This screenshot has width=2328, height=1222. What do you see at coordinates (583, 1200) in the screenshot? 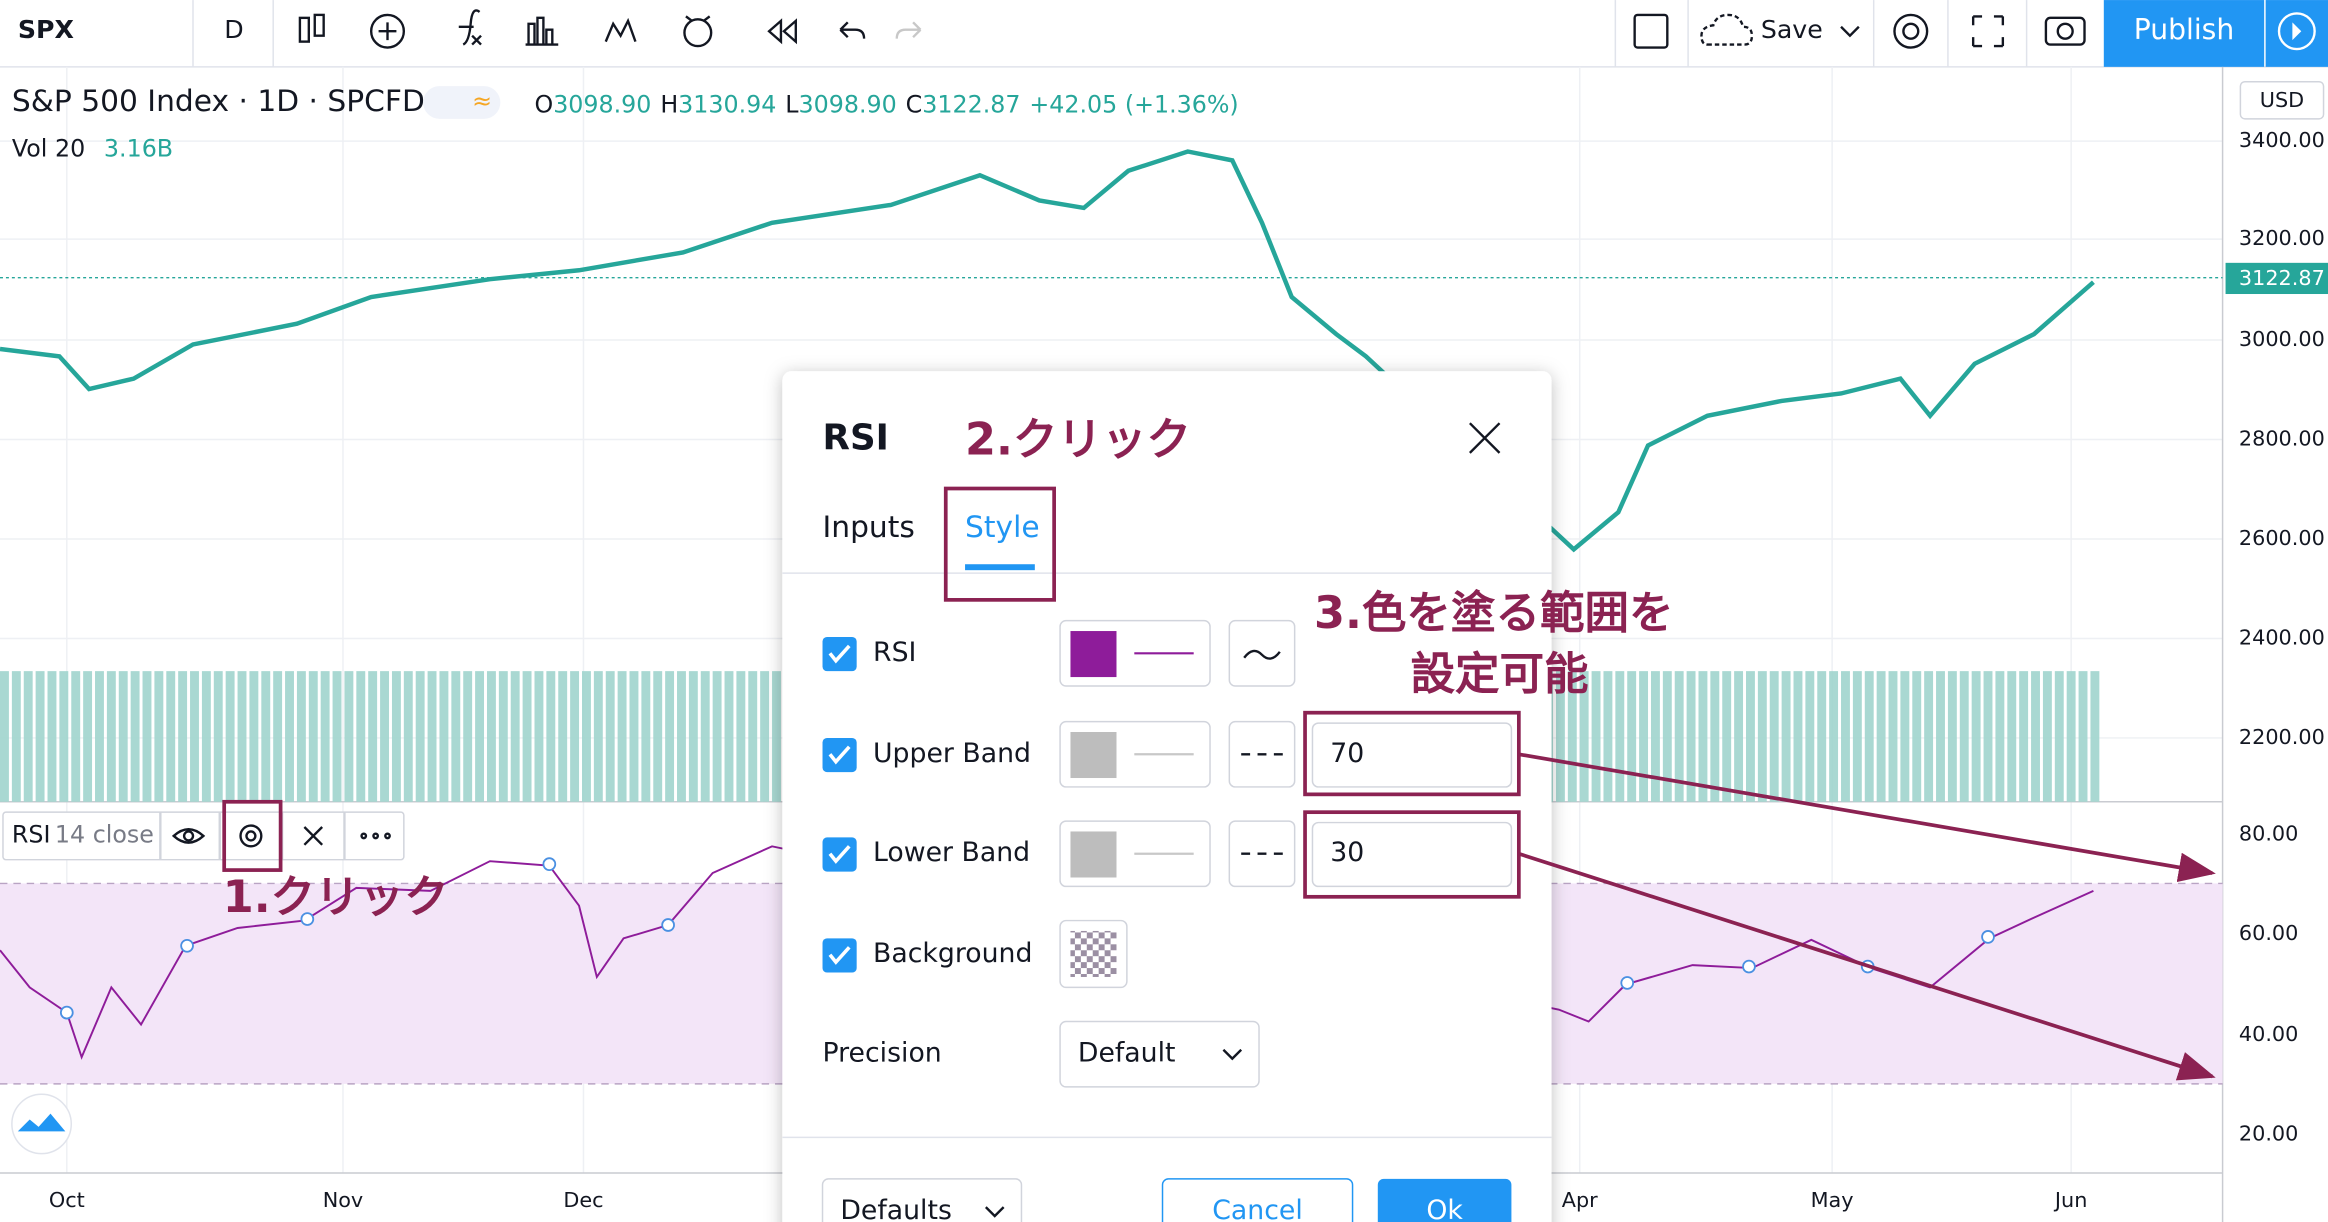
I see `time-tick: Dec` at bounding box center [583, 1200].